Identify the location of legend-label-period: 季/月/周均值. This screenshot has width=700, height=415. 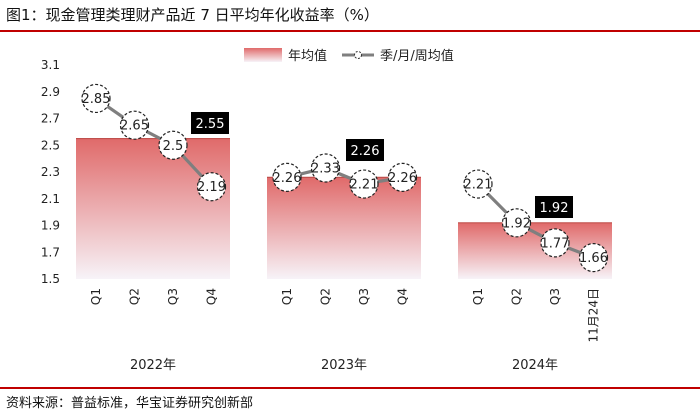
(417, 56).